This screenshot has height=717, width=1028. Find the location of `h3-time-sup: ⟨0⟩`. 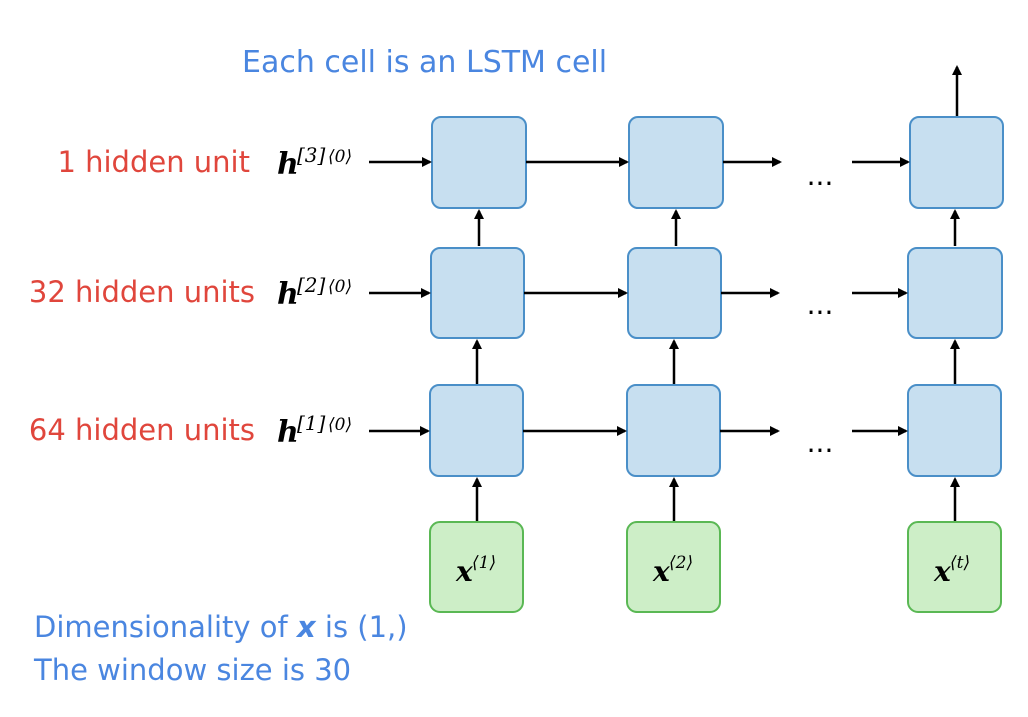

h3-time-sup: ⟨0⟩ is located at coordinates (340, 157).